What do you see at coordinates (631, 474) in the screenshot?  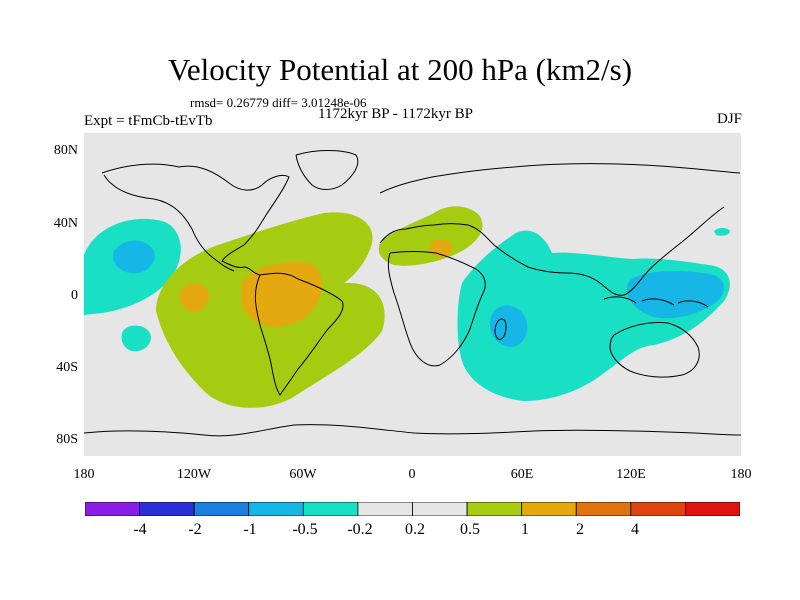 I see `x-tick-label: 120E` at bounding box center [631, 474].